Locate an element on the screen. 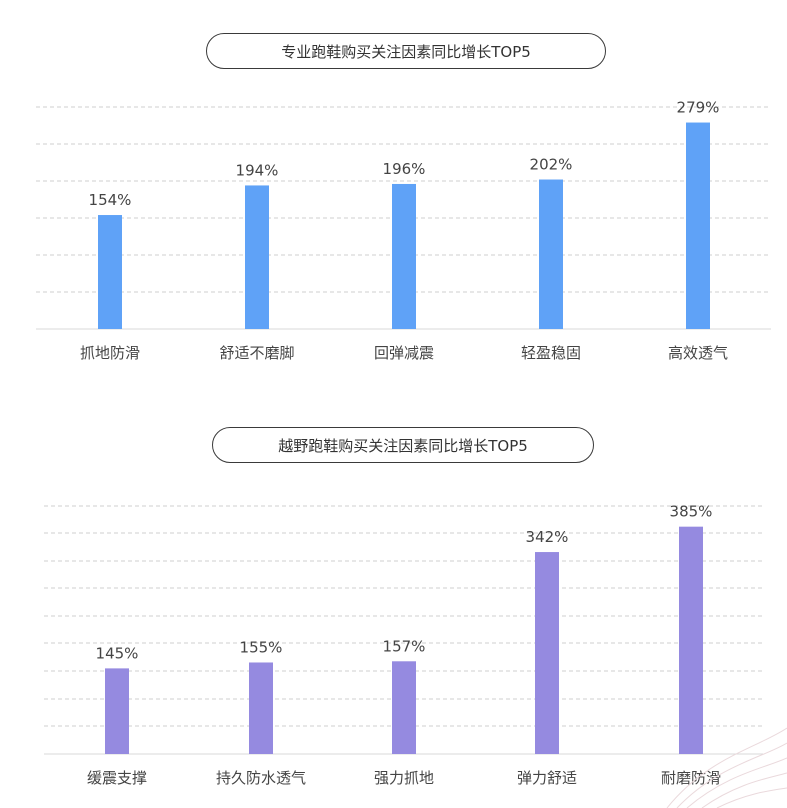 This screenshot has height=808, width=787. category-label: 抓地防滑 is located at coordinates (110, 353).